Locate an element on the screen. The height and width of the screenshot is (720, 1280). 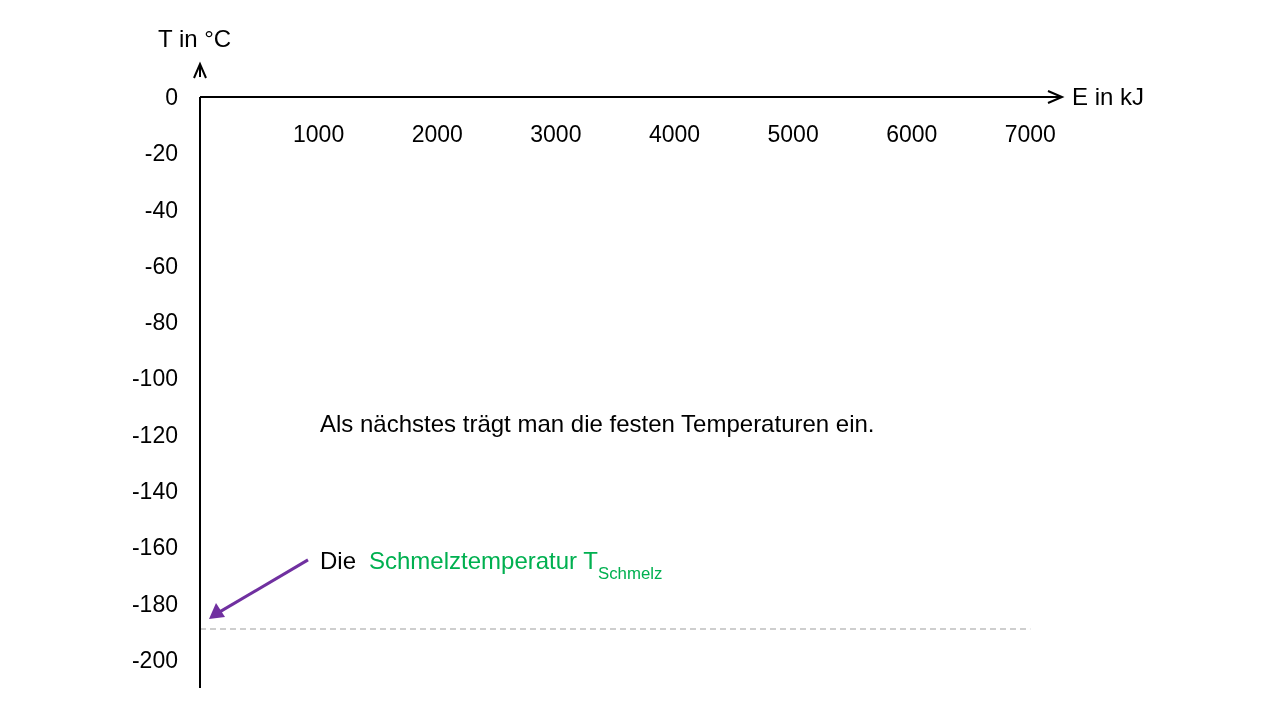
y-tick-label: -140 is located at coordinates (154, 491).